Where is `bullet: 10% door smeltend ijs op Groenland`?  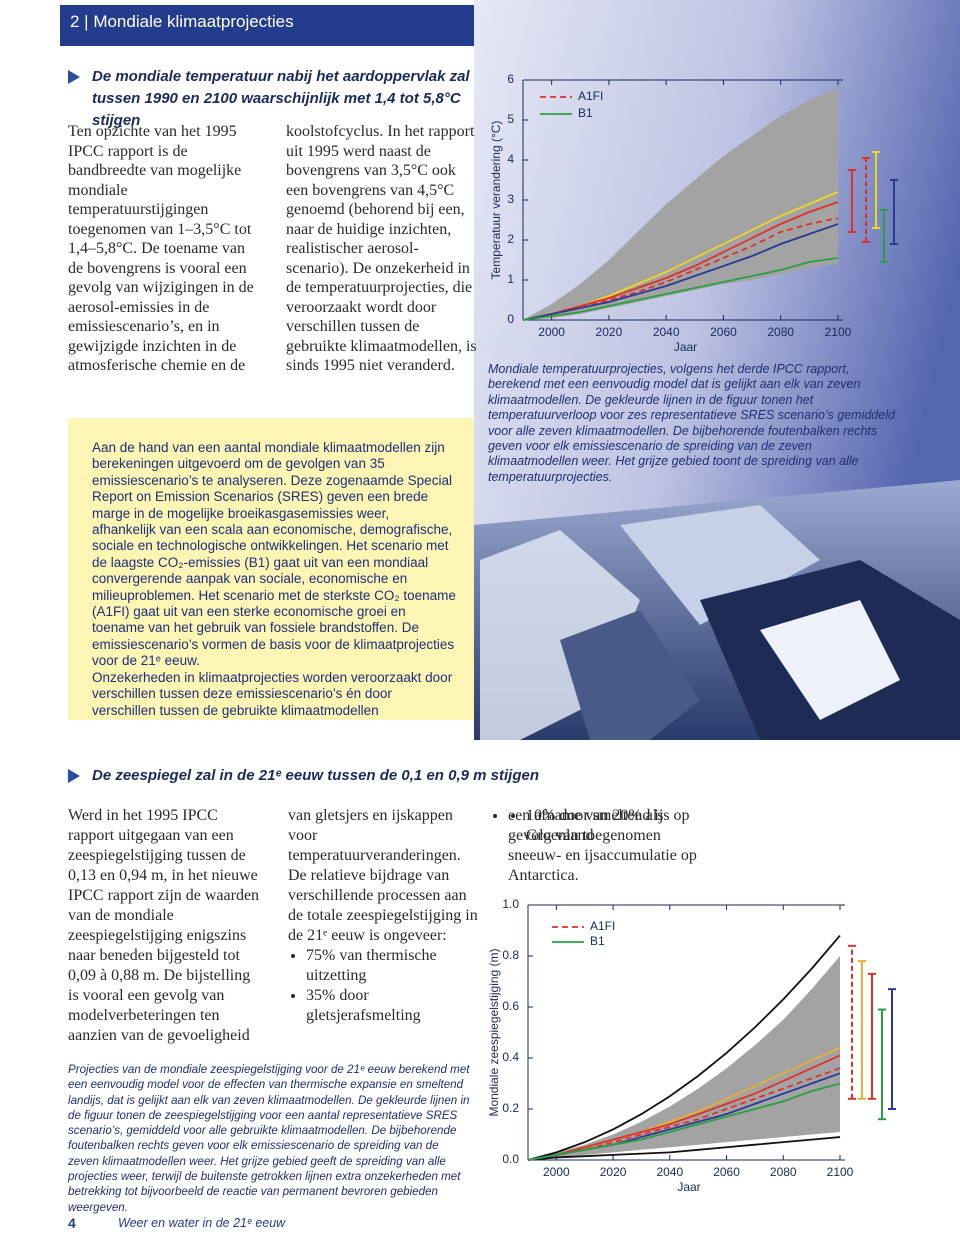
bullet: 10% door smeltend ijs op Groenland is located at coordinates (614, 826).